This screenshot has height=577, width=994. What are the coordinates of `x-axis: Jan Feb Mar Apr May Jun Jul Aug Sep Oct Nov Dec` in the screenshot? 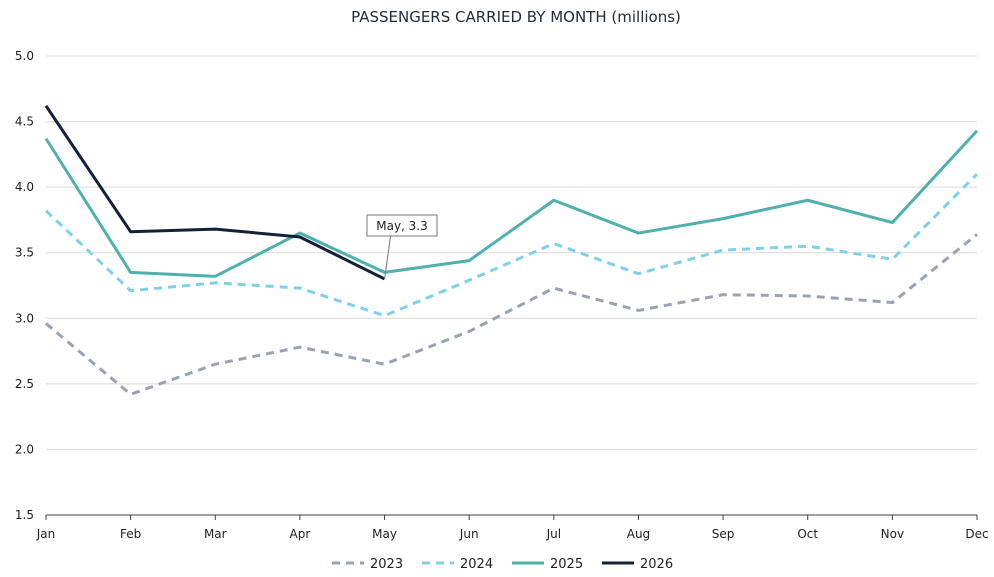 It's located at (512, 527).